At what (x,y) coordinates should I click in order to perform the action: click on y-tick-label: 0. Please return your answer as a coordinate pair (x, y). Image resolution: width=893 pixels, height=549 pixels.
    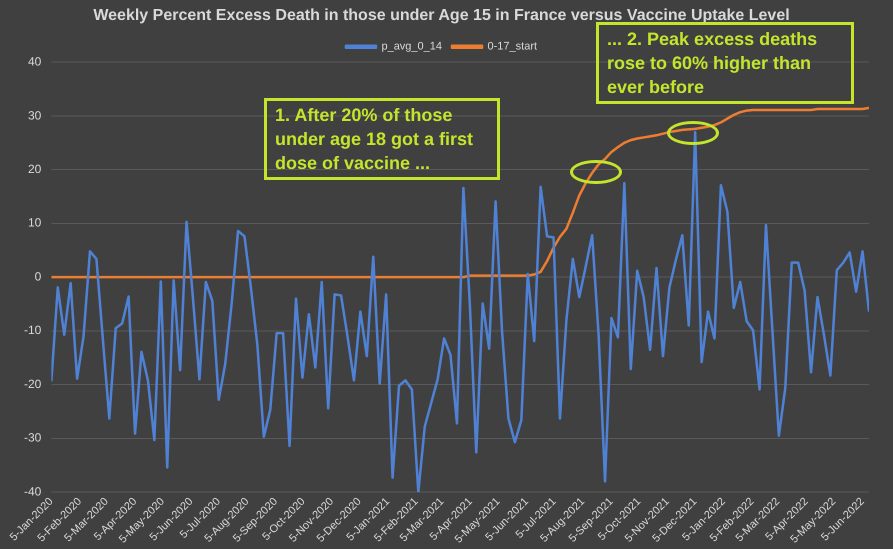
    Looking at the image, I should click on (38, 276).